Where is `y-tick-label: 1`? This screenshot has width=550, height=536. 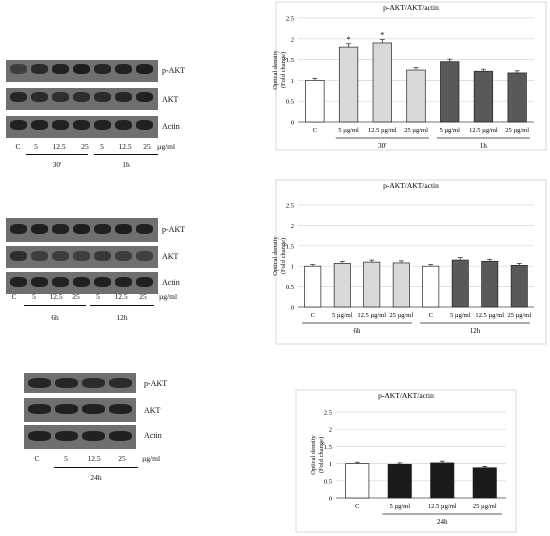
y-tick-label: 1 is located at coordinates (292, 81).